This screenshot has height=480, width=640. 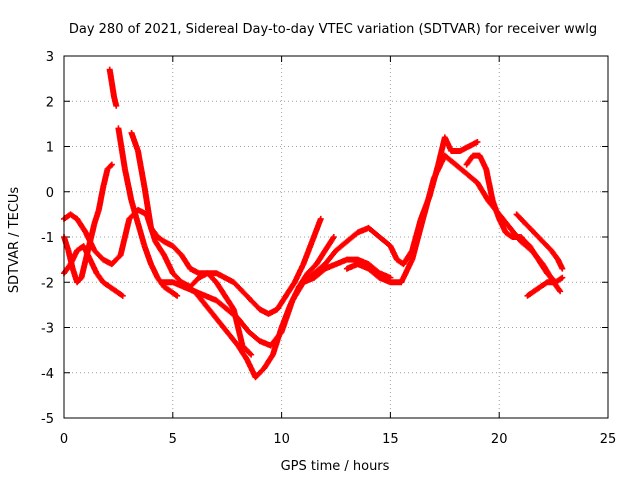 What do you see at coordinates (608, 439) in the screenshot?
I see `x-tick-label: 25` at bounding box center [608, 439].